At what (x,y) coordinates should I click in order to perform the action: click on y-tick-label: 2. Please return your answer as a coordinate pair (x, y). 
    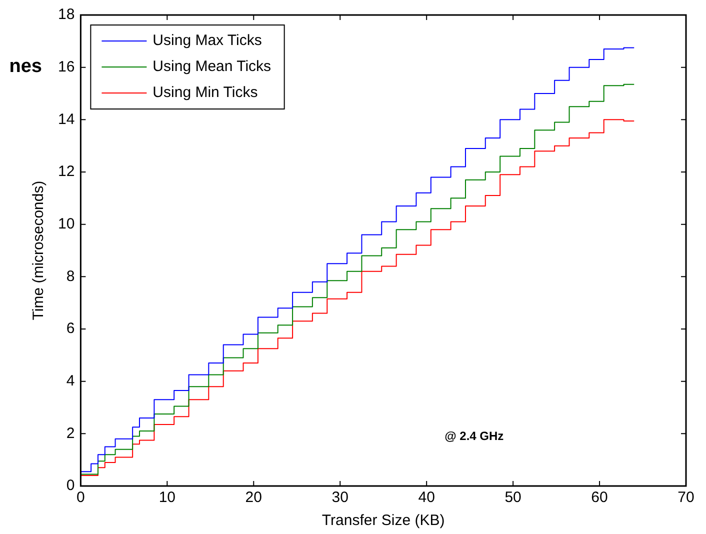
    Looking at the image, I should click on (70, 433).